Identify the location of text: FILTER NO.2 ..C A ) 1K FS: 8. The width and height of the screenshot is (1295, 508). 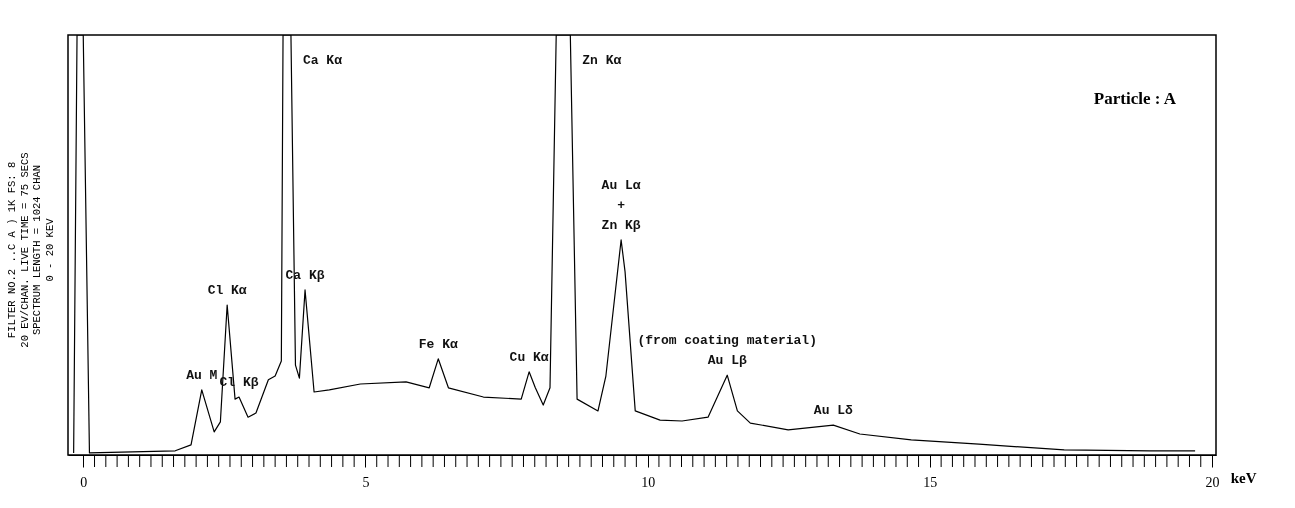
(12, 250).